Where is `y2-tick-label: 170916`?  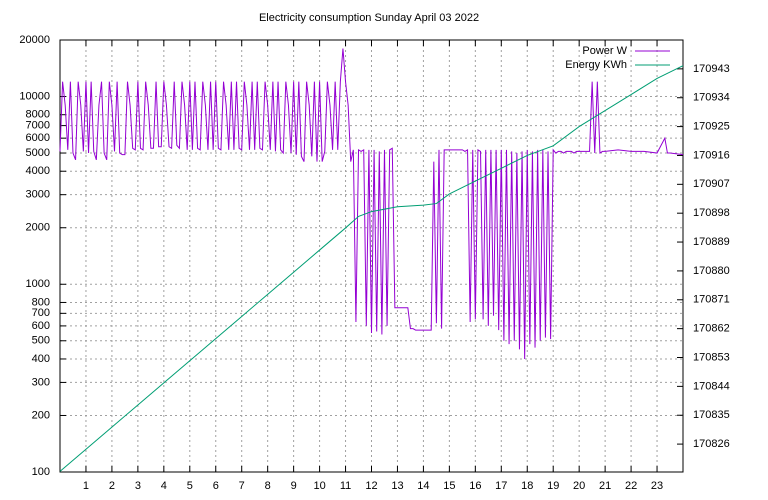
y2-tick-label: 170916 is located at coordinates (711, 155).